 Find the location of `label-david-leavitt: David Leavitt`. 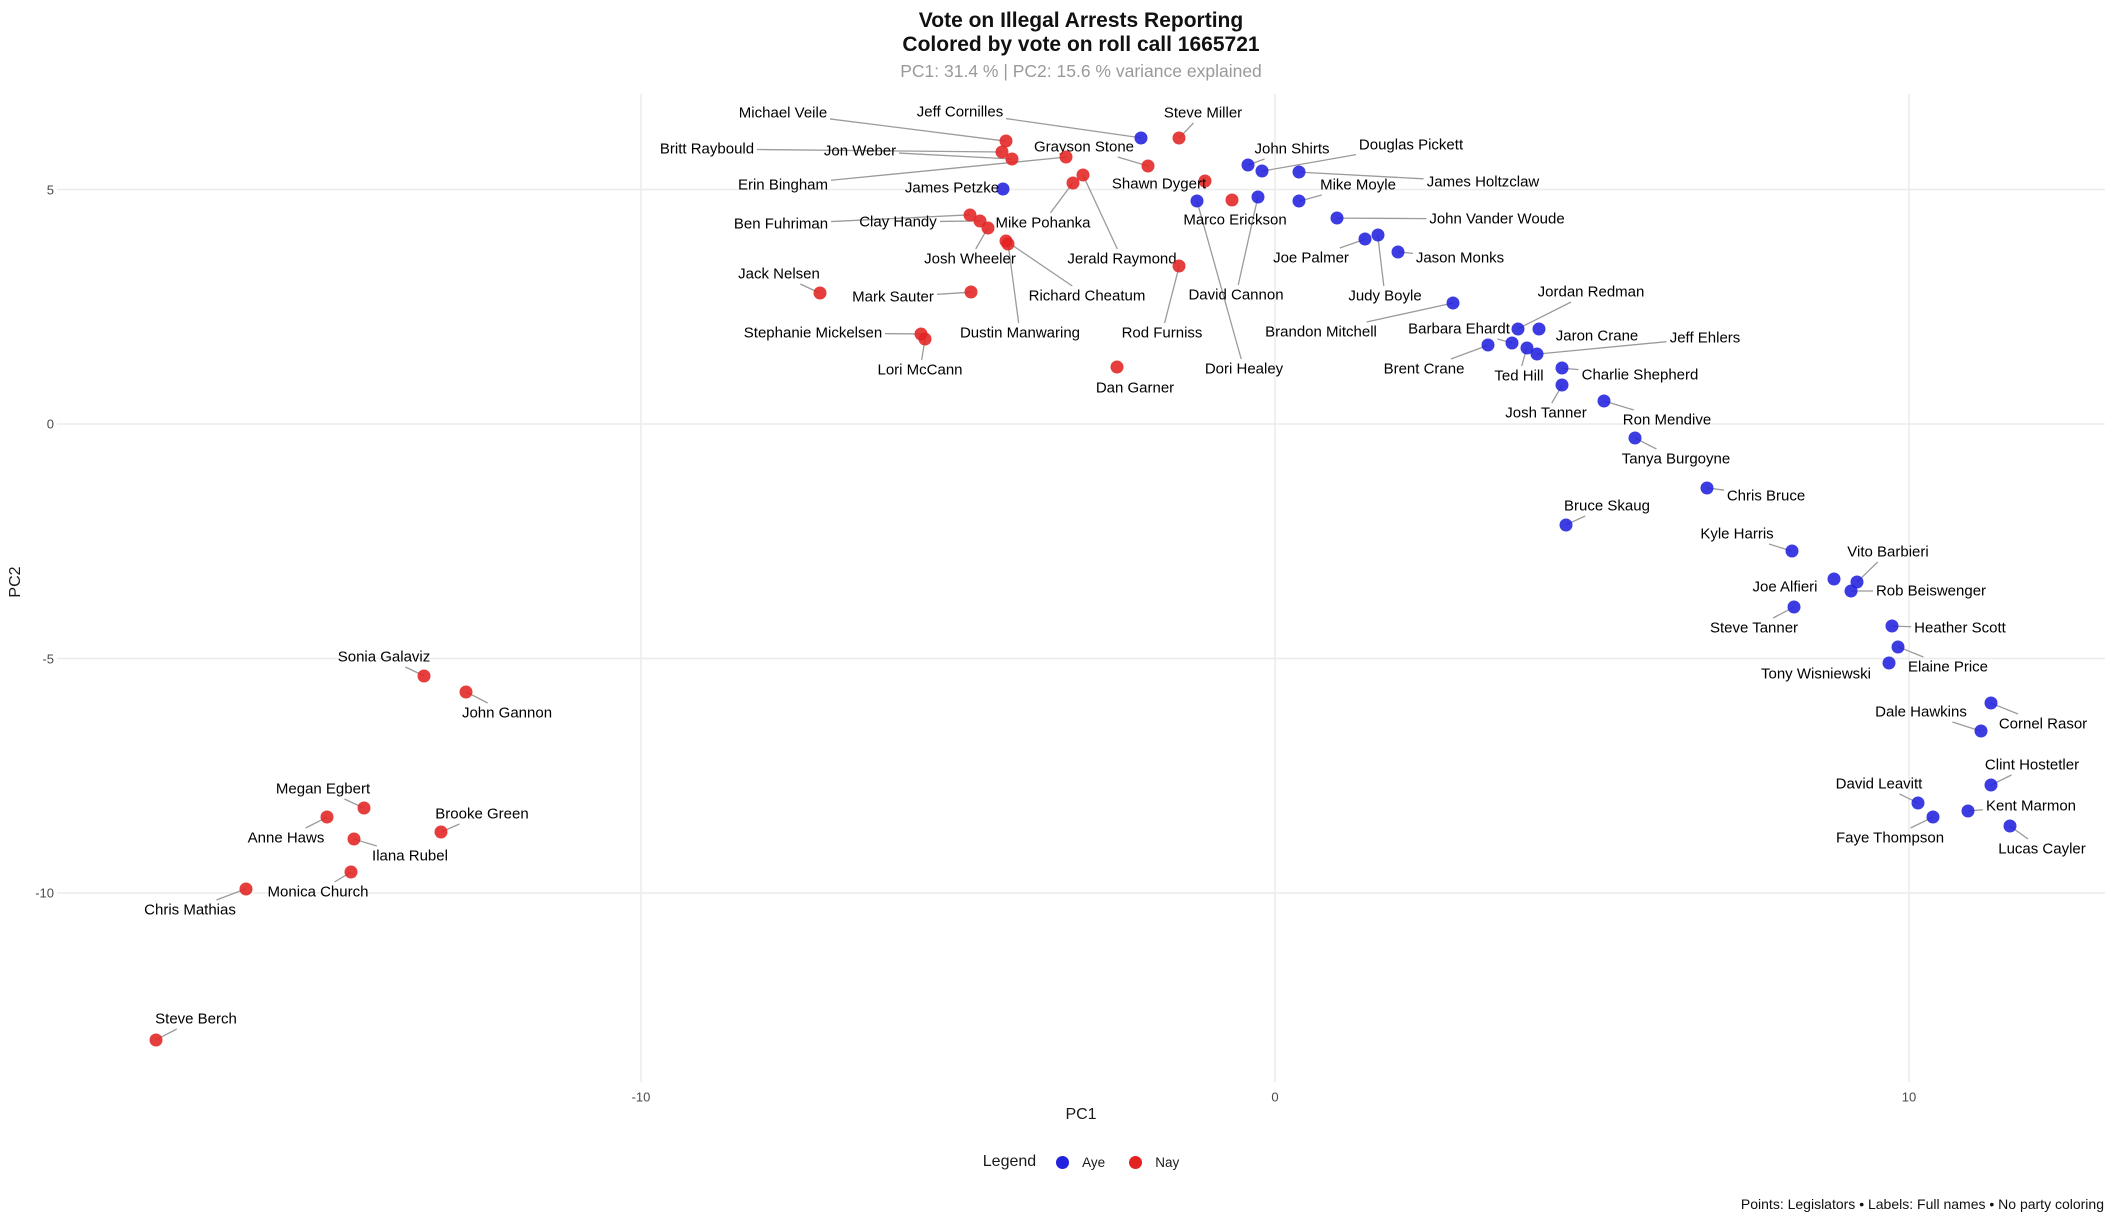

label-david-leavitt: David Leavitt is located at coordinates (1879, 784).